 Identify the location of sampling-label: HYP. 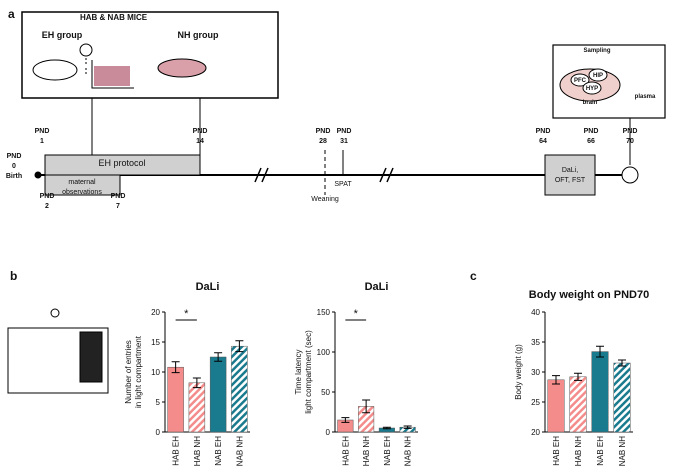
(592, 89).